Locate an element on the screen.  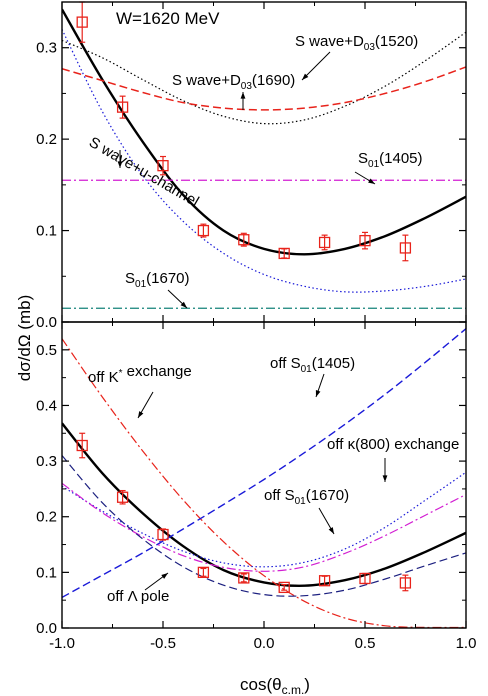
x-tick-label: 0.5 is located at coordinates (365, 643).